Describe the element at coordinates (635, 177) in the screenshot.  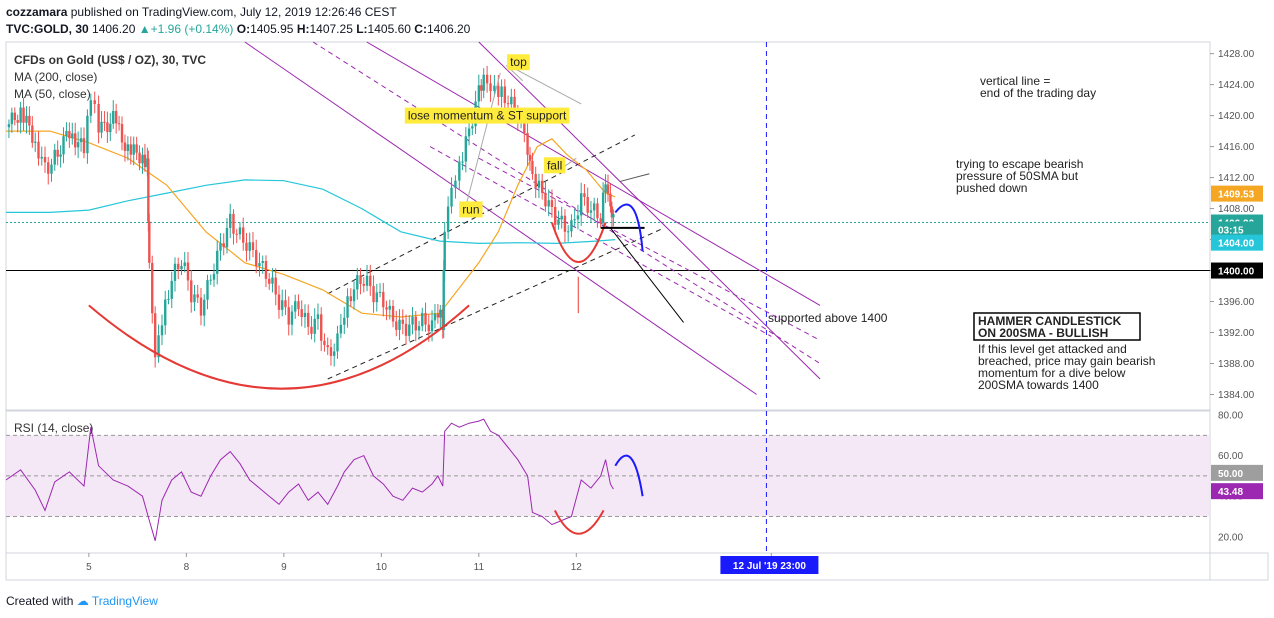
I see `escape-arrow` at that location.